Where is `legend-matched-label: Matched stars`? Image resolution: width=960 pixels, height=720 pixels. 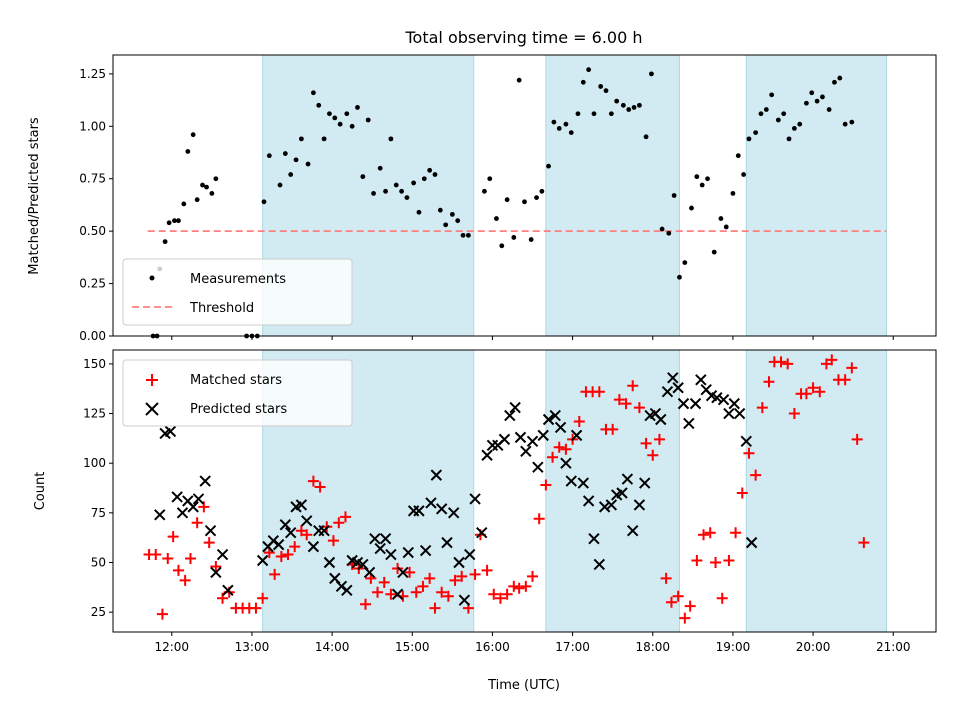
legend-matched-label: Matched stars is located at coordinates (236, 380).